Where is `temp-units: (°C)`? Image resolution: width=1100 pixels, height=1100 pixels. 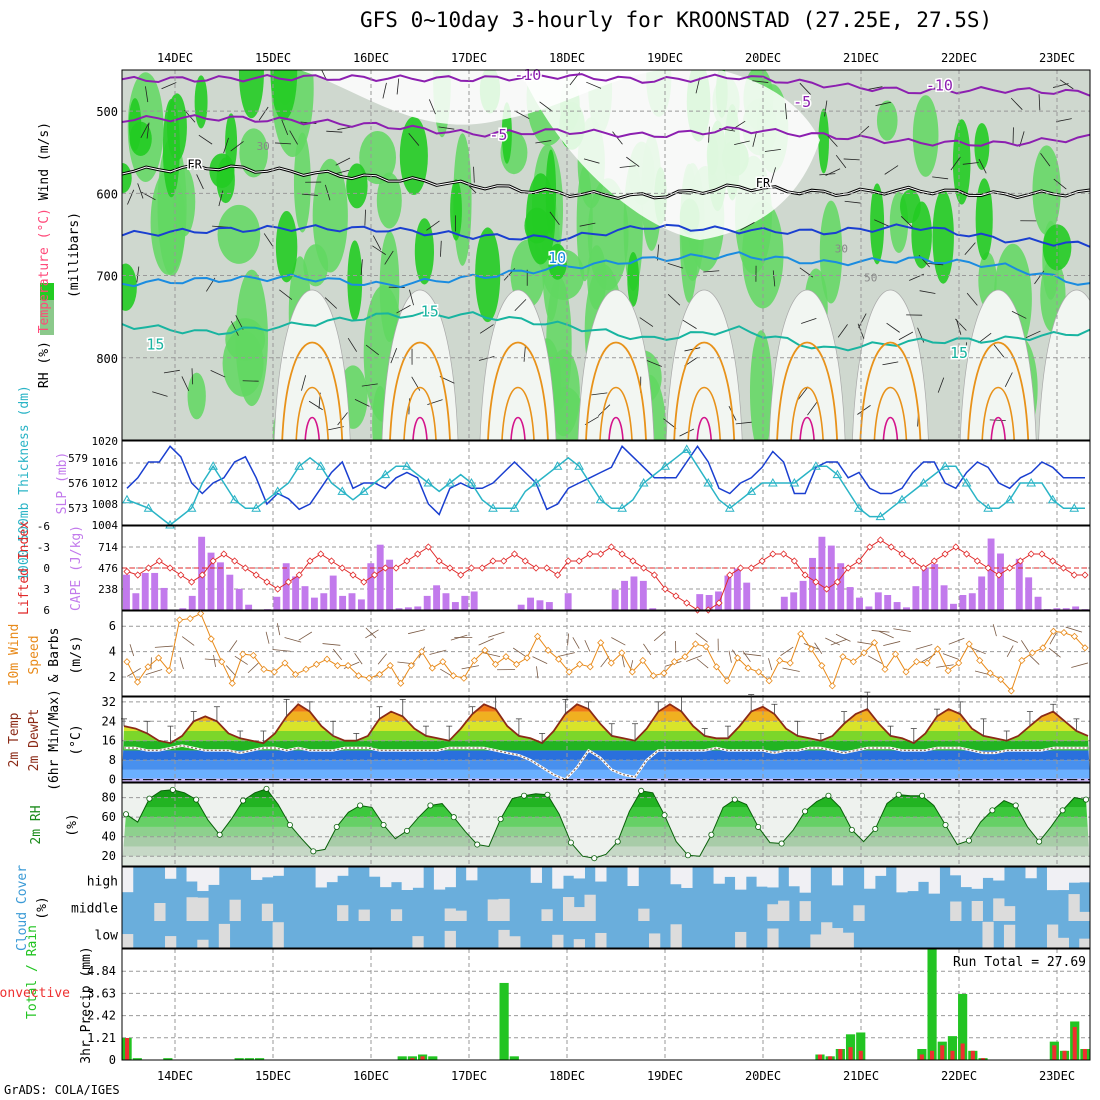 temp-units: (°C) is located at coordinates (76, 739).